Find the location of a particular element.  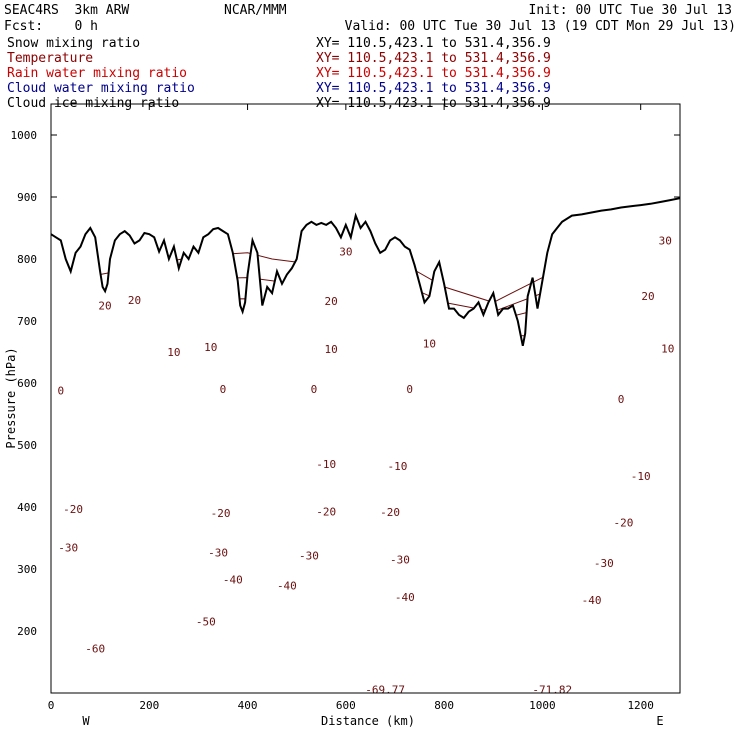

x-tick-label: 0 is located at coordinates (51, 705).